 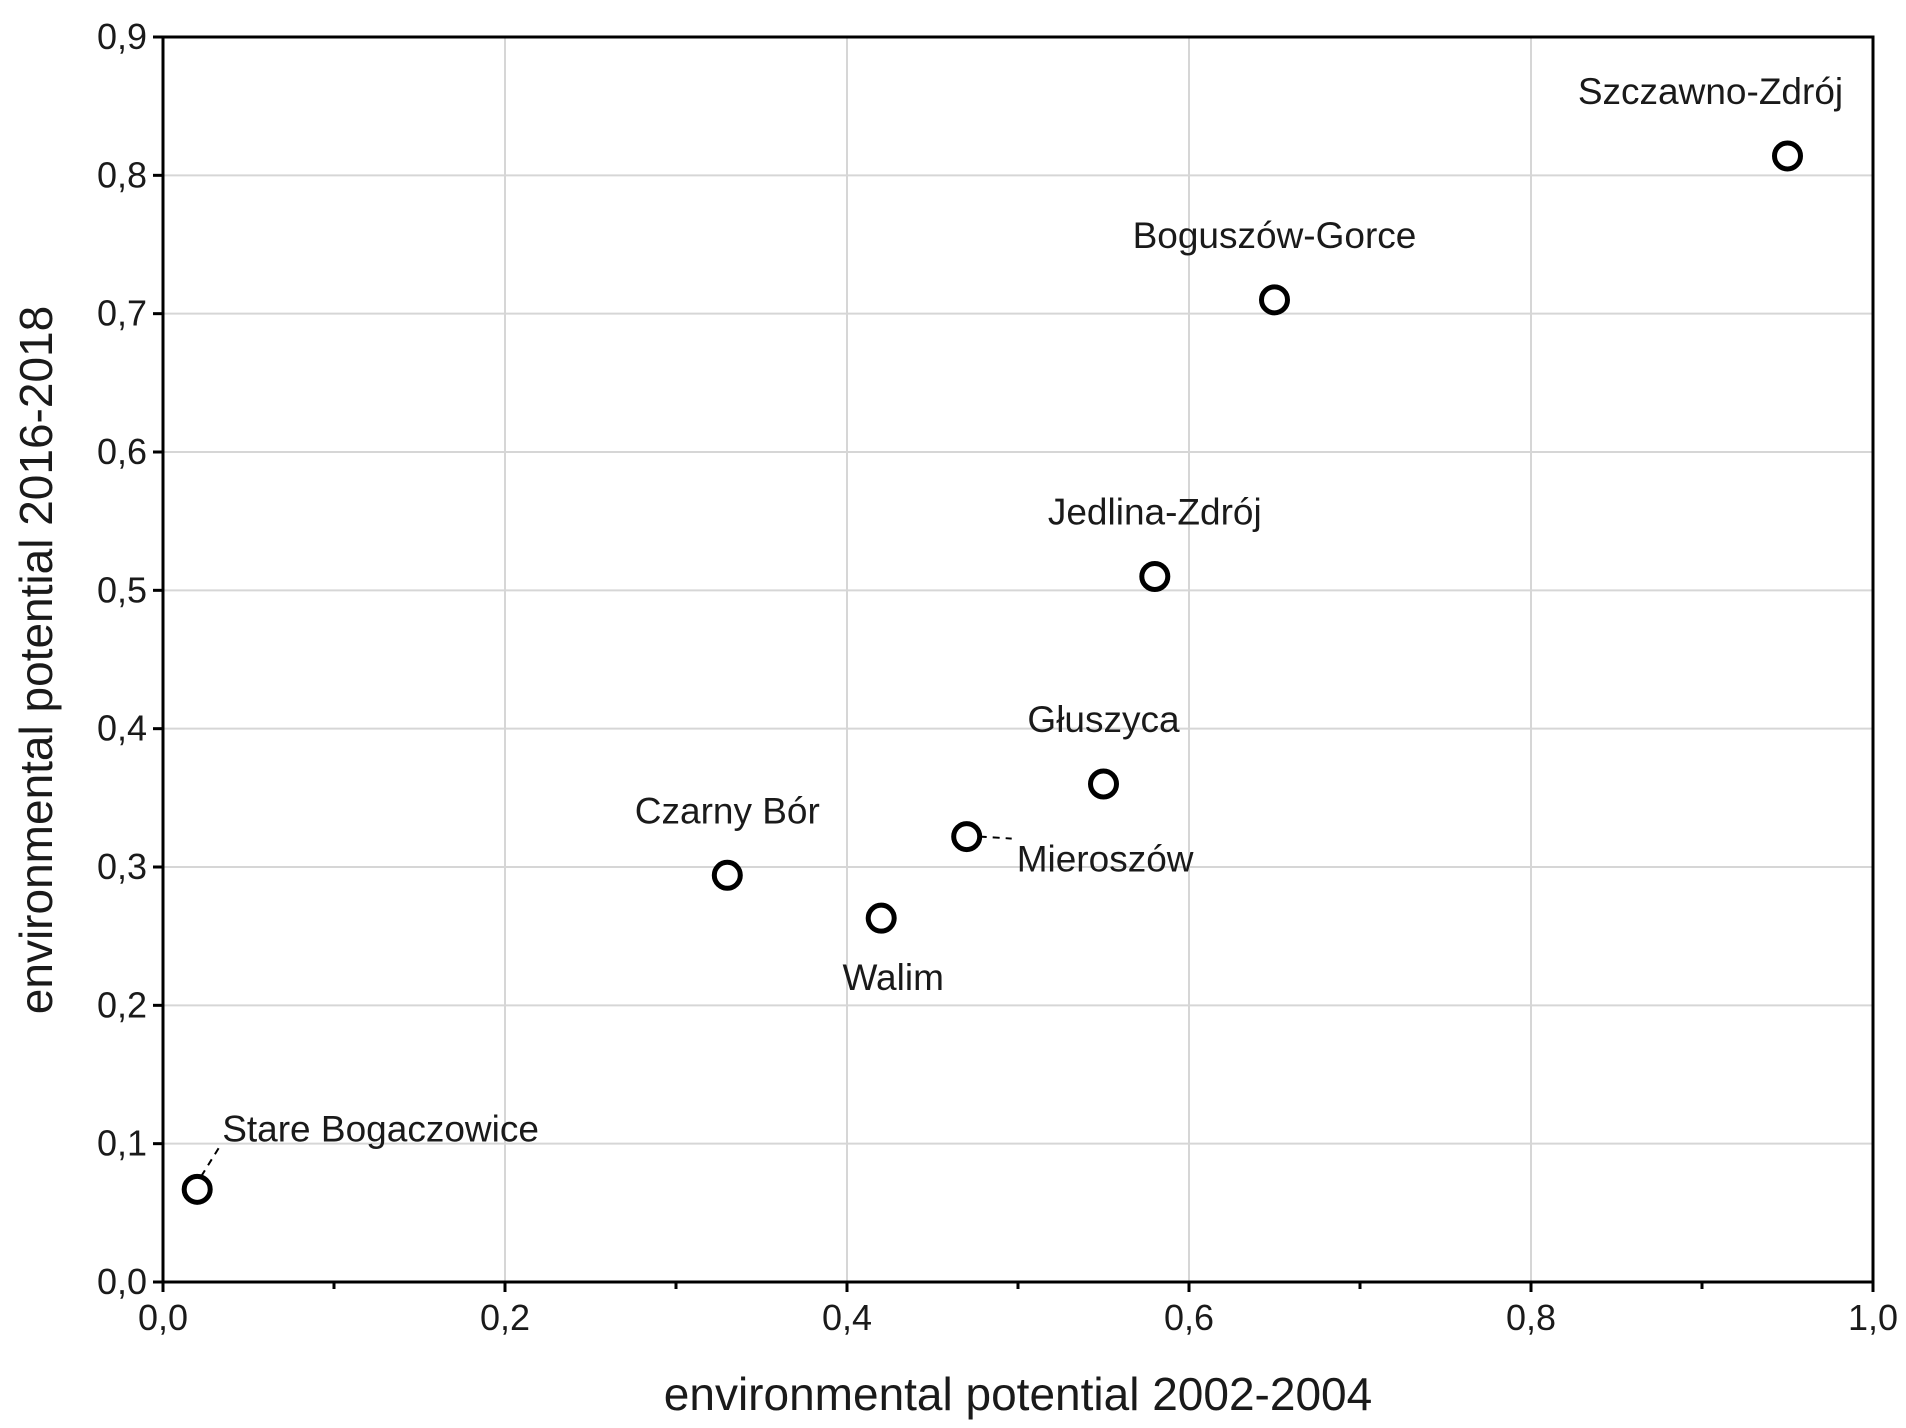 I want to click on y-tick-label: 0,3, so click(x=122, y=866).